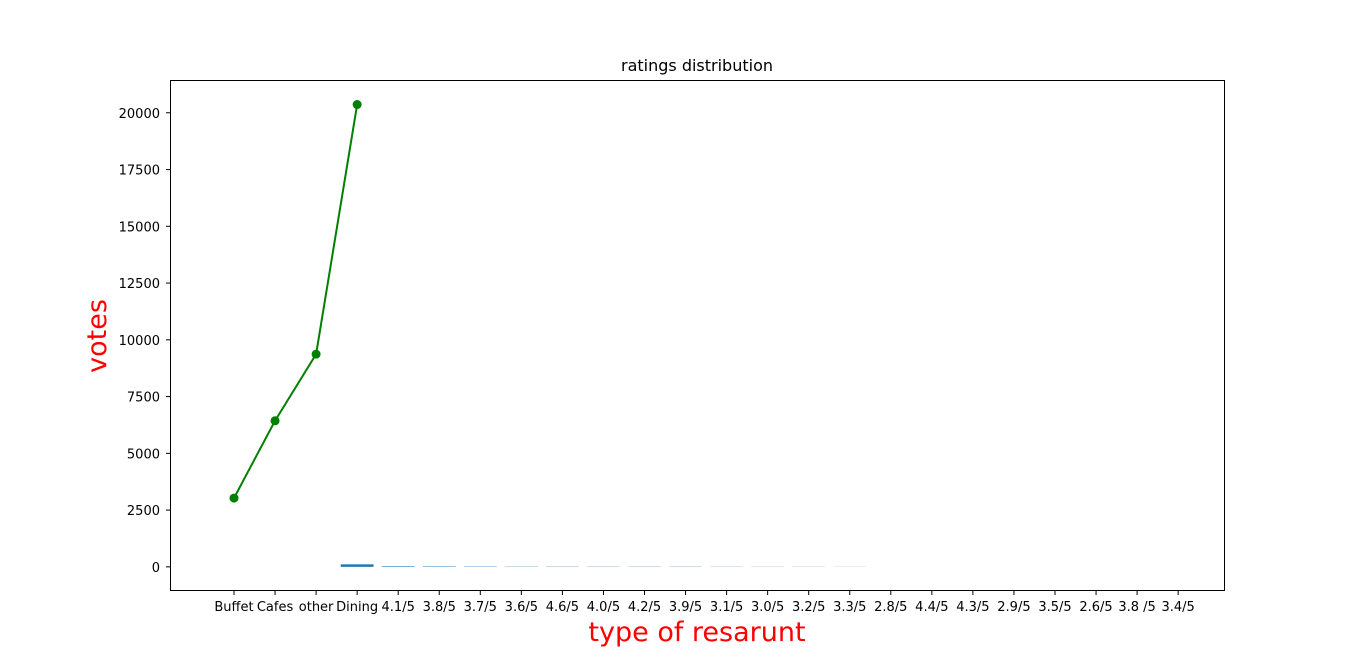 This screenshot has height=663, width=1360. I want to click on x-tick-label: 2.8/5, so click(890, 607).